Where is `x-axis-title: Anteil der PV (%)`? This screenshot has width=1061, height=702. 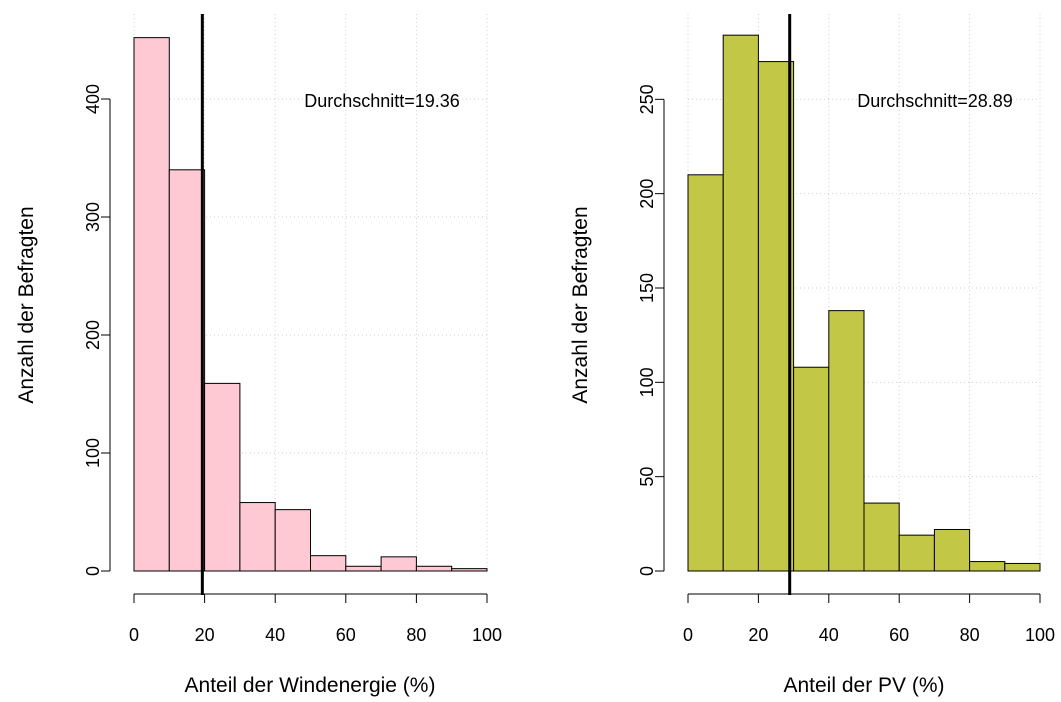 x-axis-title: Anteil der PV (%) is located at coordinates (863, 685).